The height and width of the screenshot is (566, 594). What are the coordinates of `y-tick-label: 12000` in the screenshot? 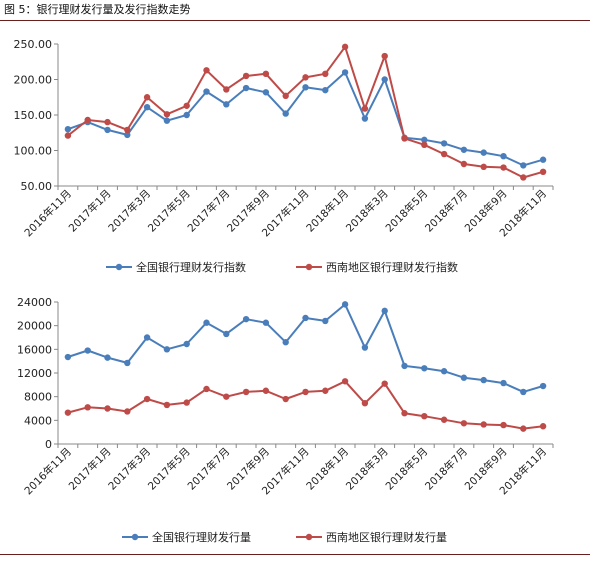 It's located at (34, 373).